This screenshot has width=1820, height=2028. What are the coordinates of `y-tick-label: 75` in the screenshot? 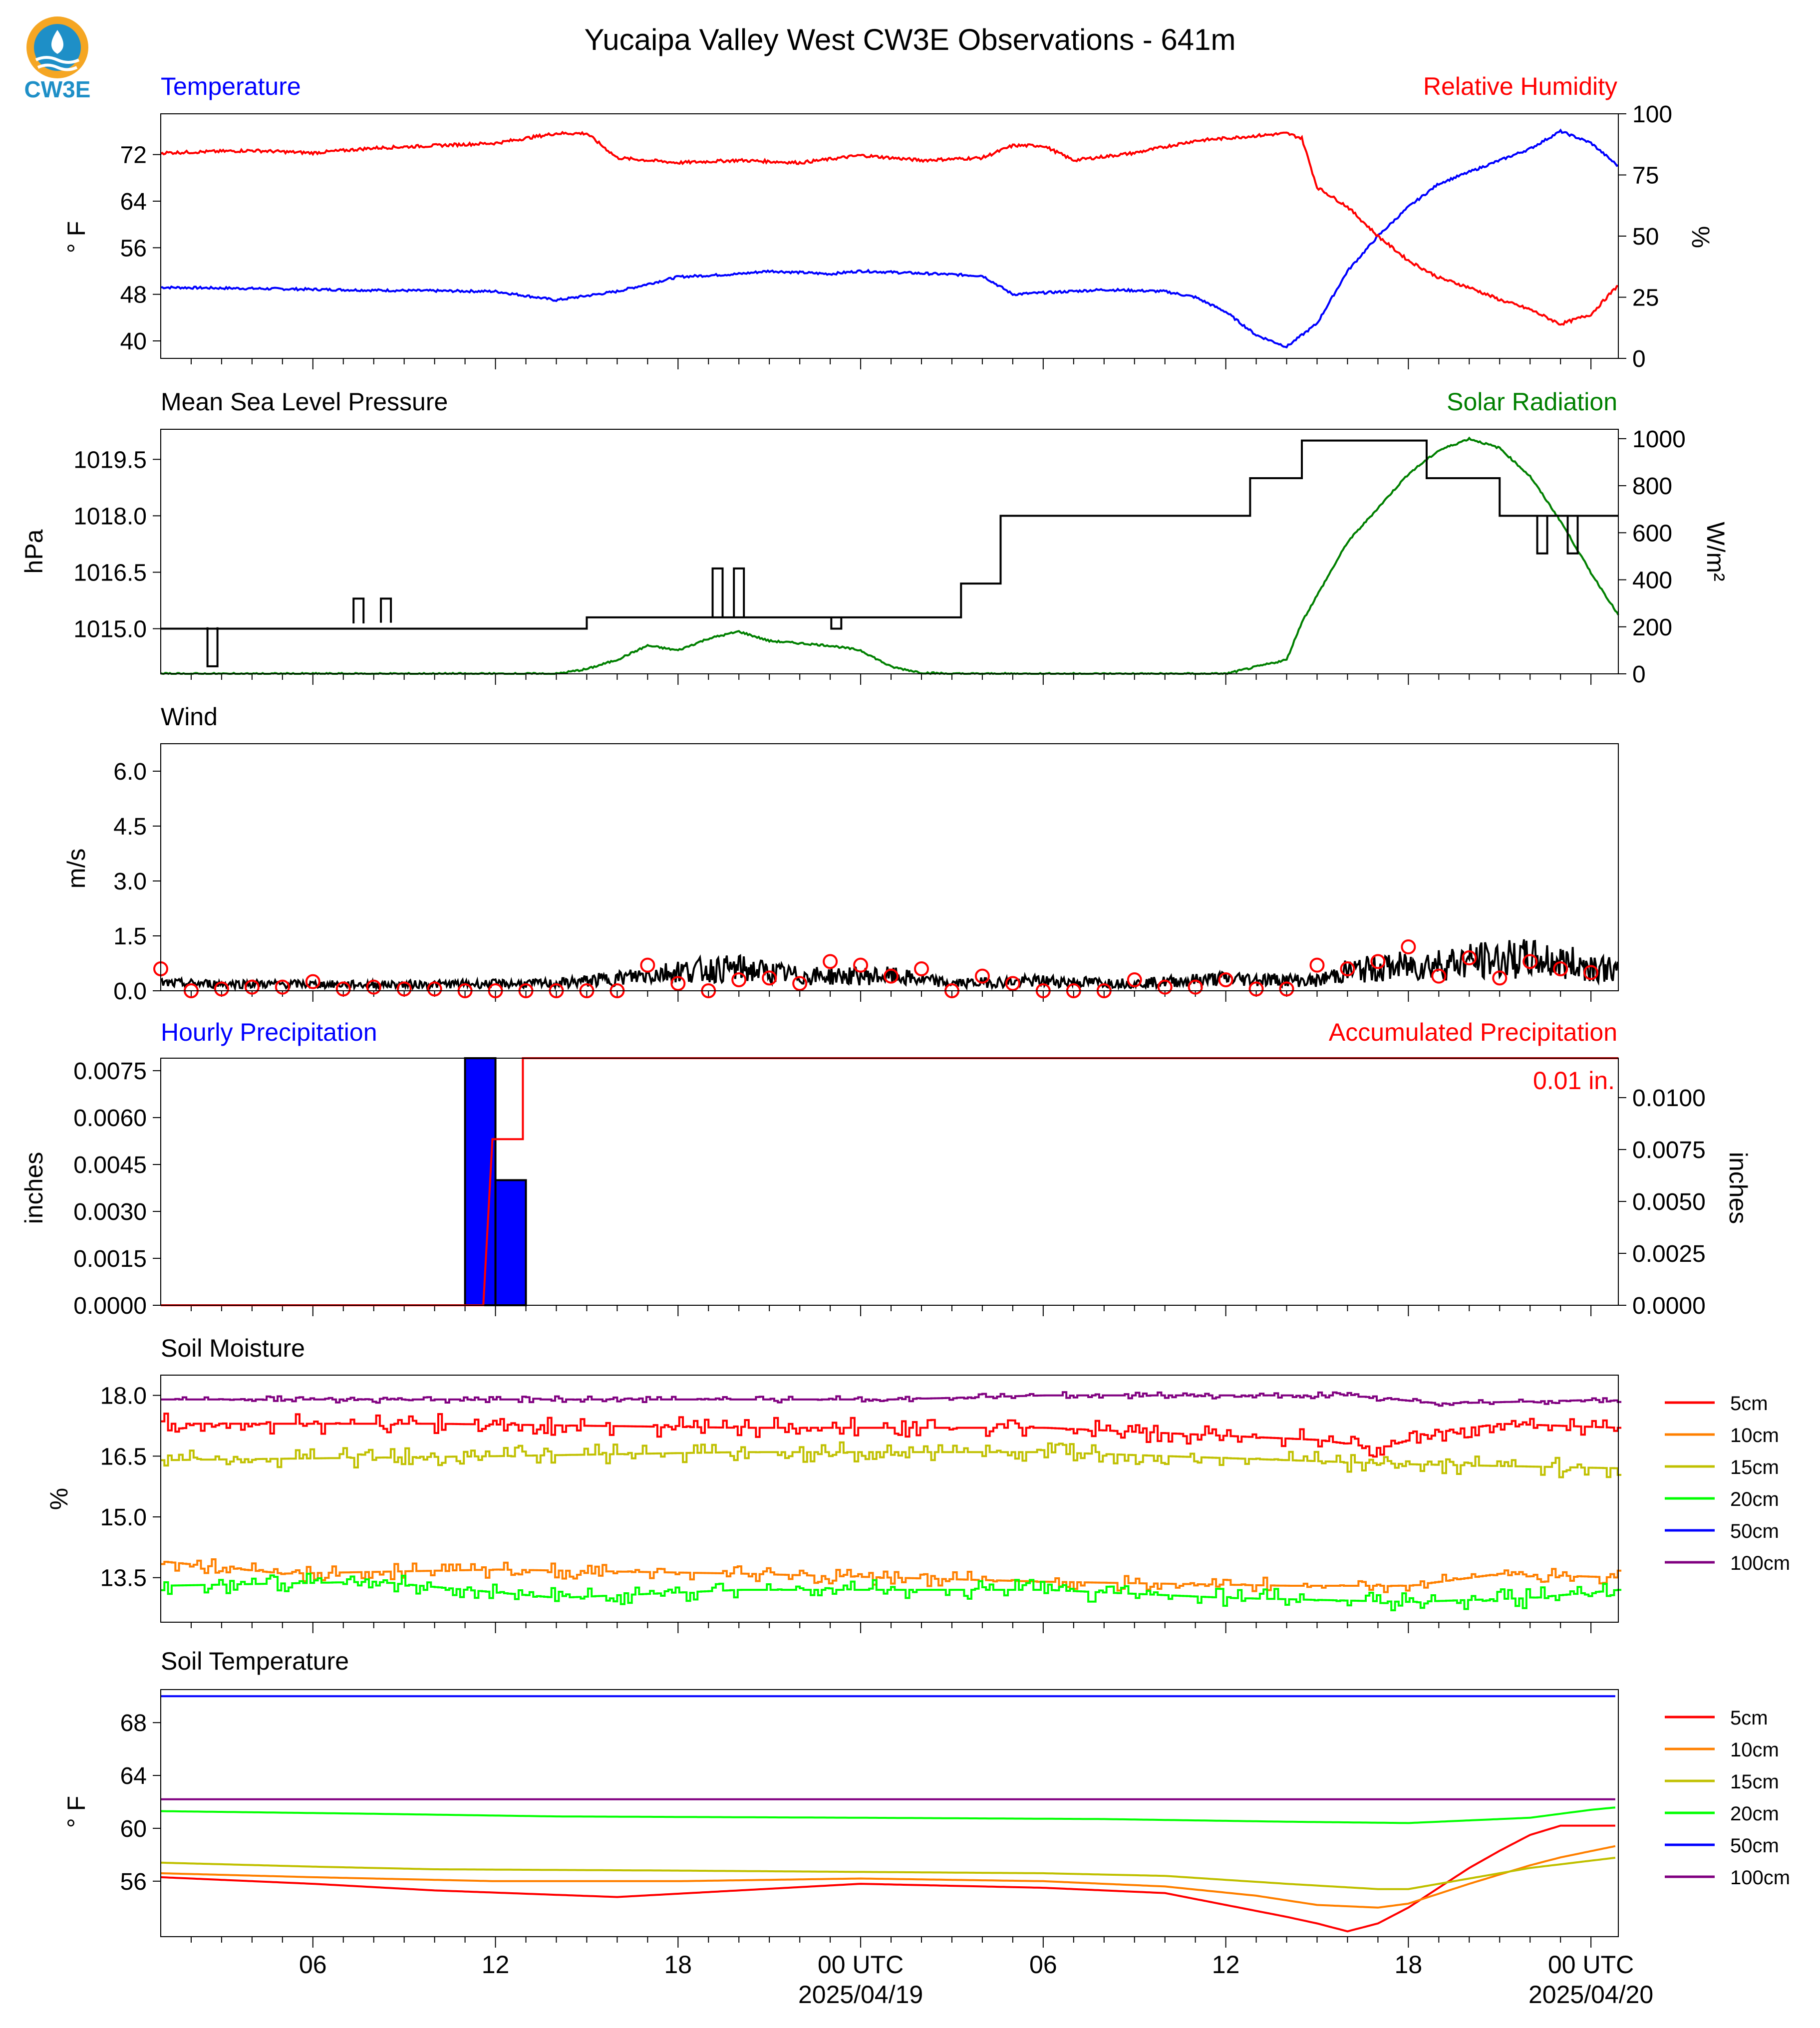 It's located at (1645, 176).